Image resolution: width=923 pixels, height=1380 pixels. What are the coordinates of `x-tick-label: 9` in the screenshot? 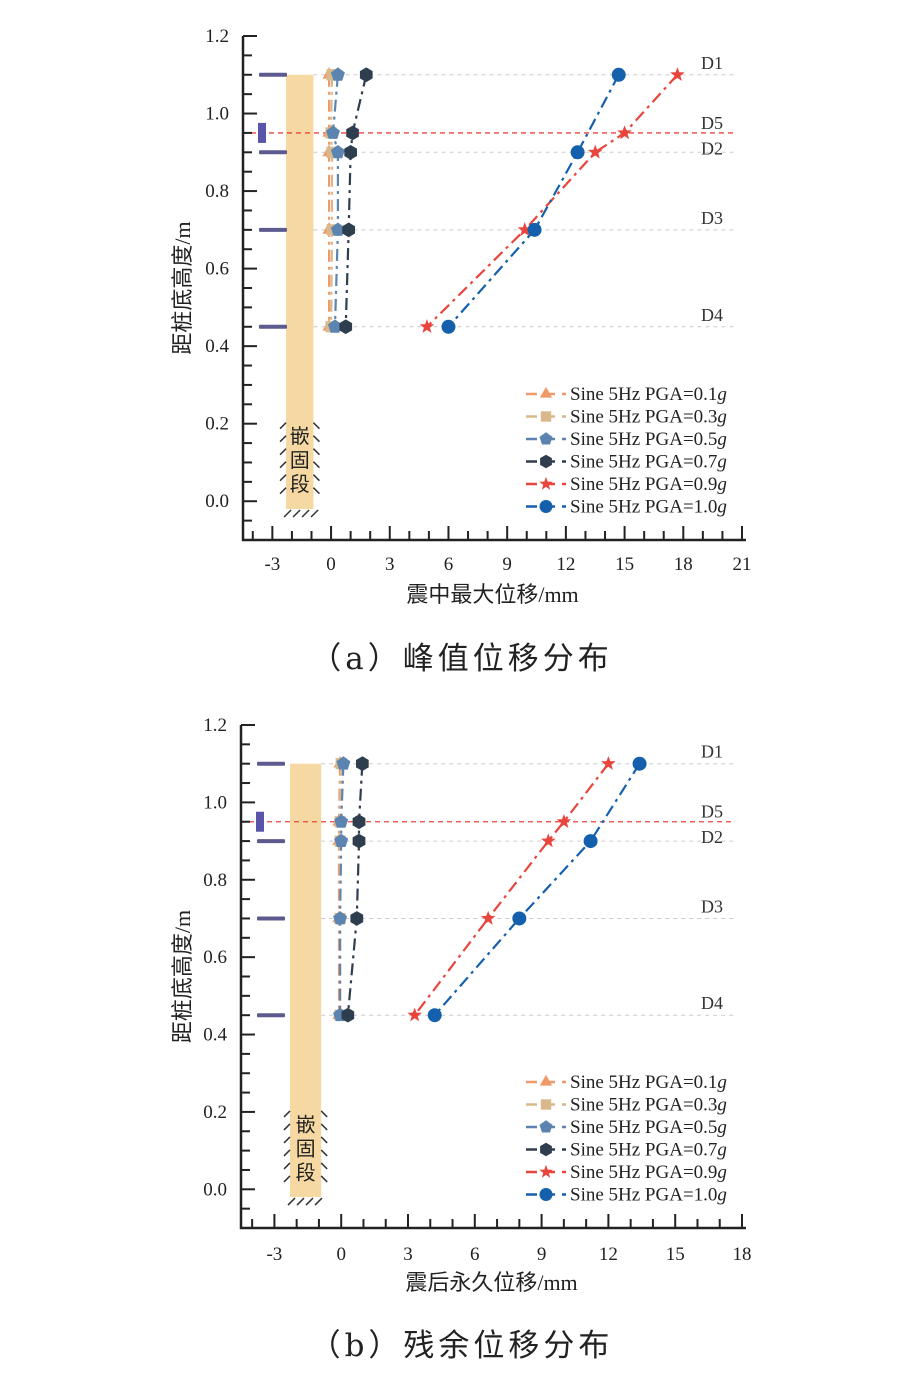 It's located at (507, 564).